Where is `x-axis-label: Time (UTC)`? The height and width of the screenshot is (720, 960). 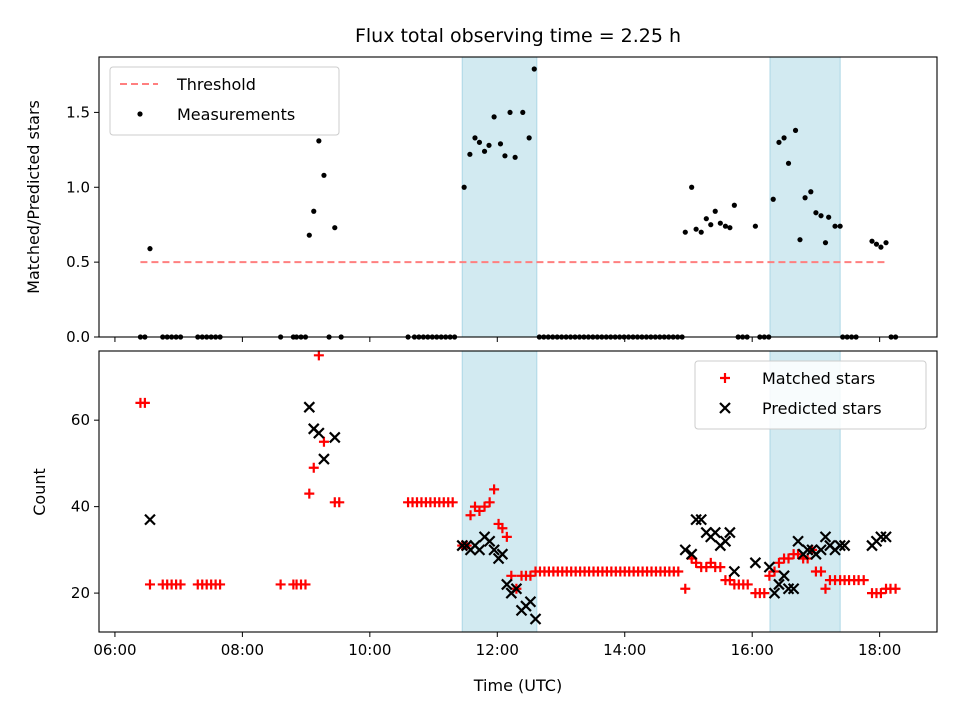
x-axis-label: Time (UTC) is located at coordinates (517, 685).